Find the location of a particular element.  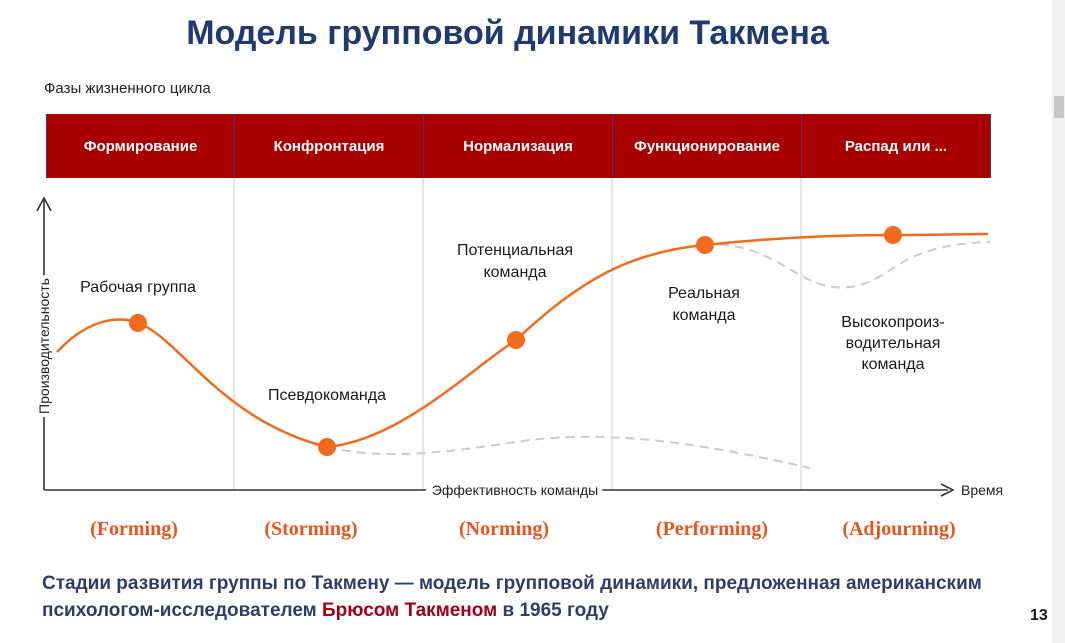

caption-highlight: Брюсом Такменом is located at coordinates (409, 610).